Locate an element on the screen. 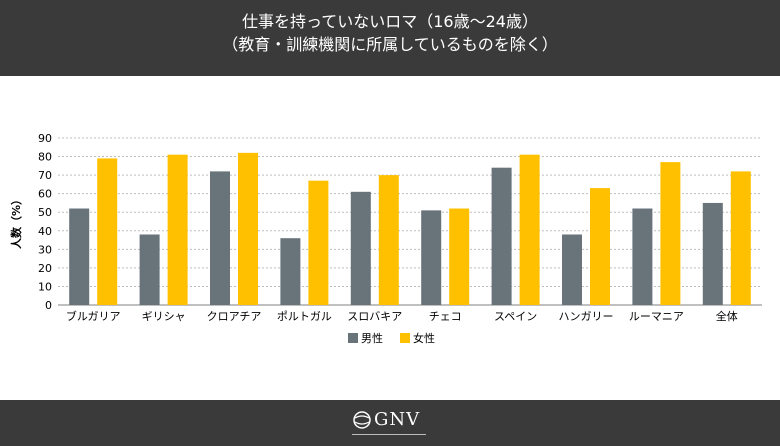 The image size is (780, 446). legend-label: 男性 is located at coordinates (372, 338).